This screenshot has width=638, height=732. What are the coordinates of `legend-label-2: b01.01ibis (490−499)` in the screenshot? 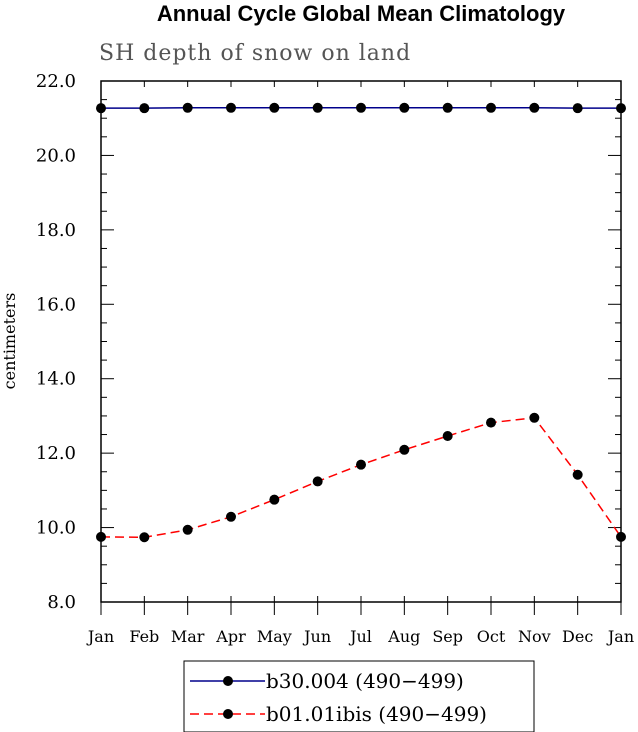 It's located at (376, 714).